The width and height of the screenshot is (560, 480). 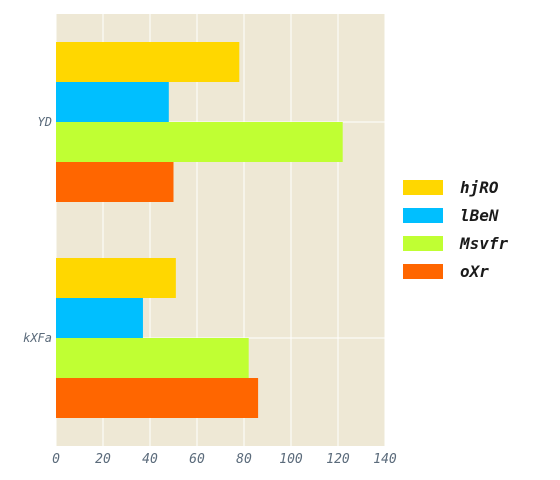 I want to click on legend-label-Msvfr: Msvfr, so click(x=484, y=243).